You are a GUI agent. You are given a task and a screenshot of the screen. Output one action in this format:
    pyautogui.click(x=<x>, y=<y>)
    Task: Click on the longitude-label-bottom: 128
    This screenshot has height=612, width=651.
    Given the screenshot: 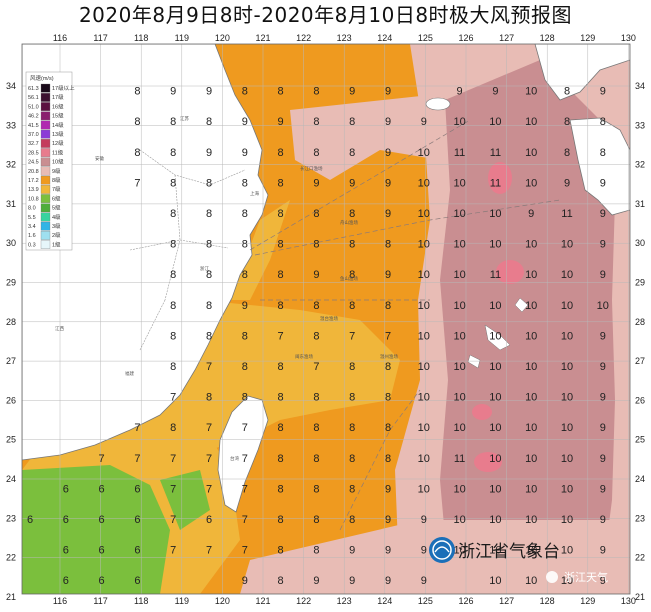 What is the action you would take?
    pyautogui.click(x=547, y=601)
    